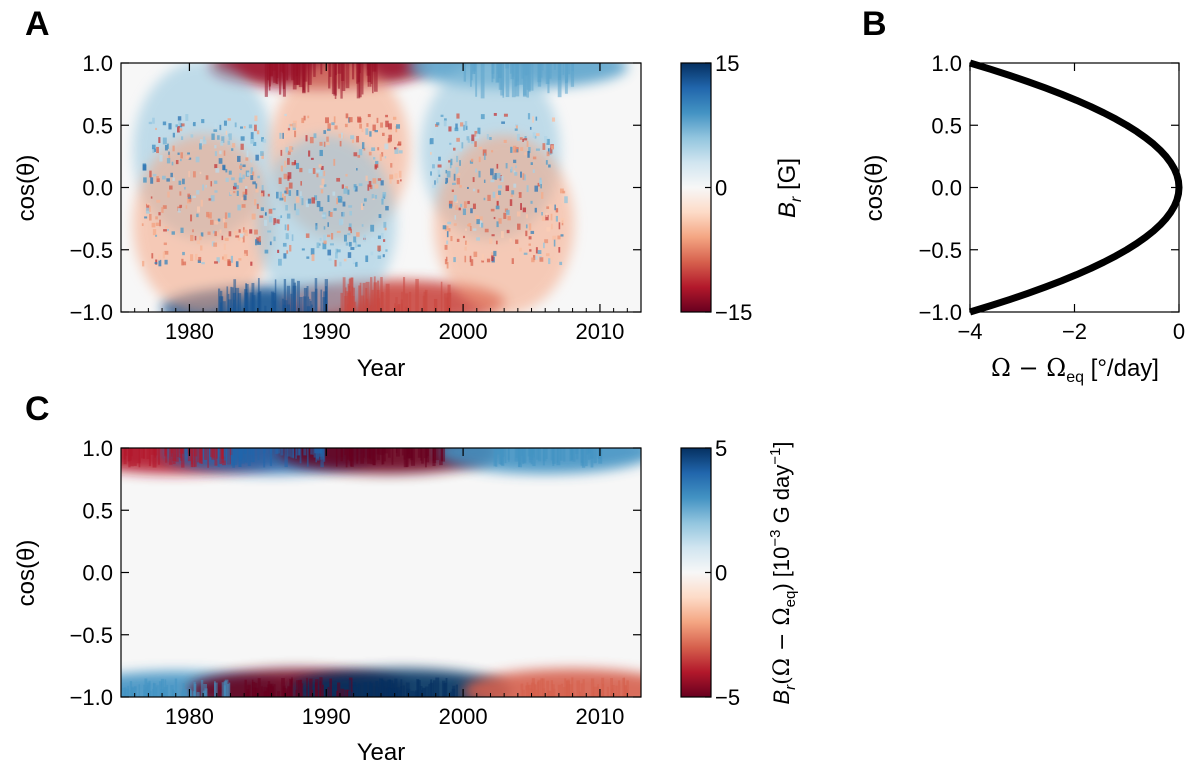 The width and height of the screenshot is (1201, 768). Describe the element at coordinates (26, 188) in the screenshot. I see `panel-a-ylabel: cos(θ)` at that location.